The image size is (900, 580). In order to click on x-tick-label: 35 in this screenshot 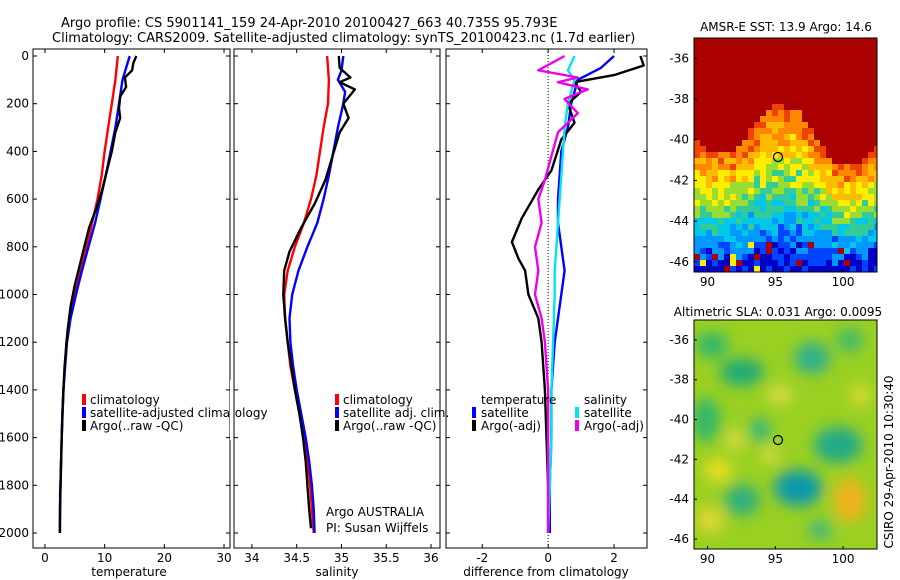, I will do `click(341, 558)`.